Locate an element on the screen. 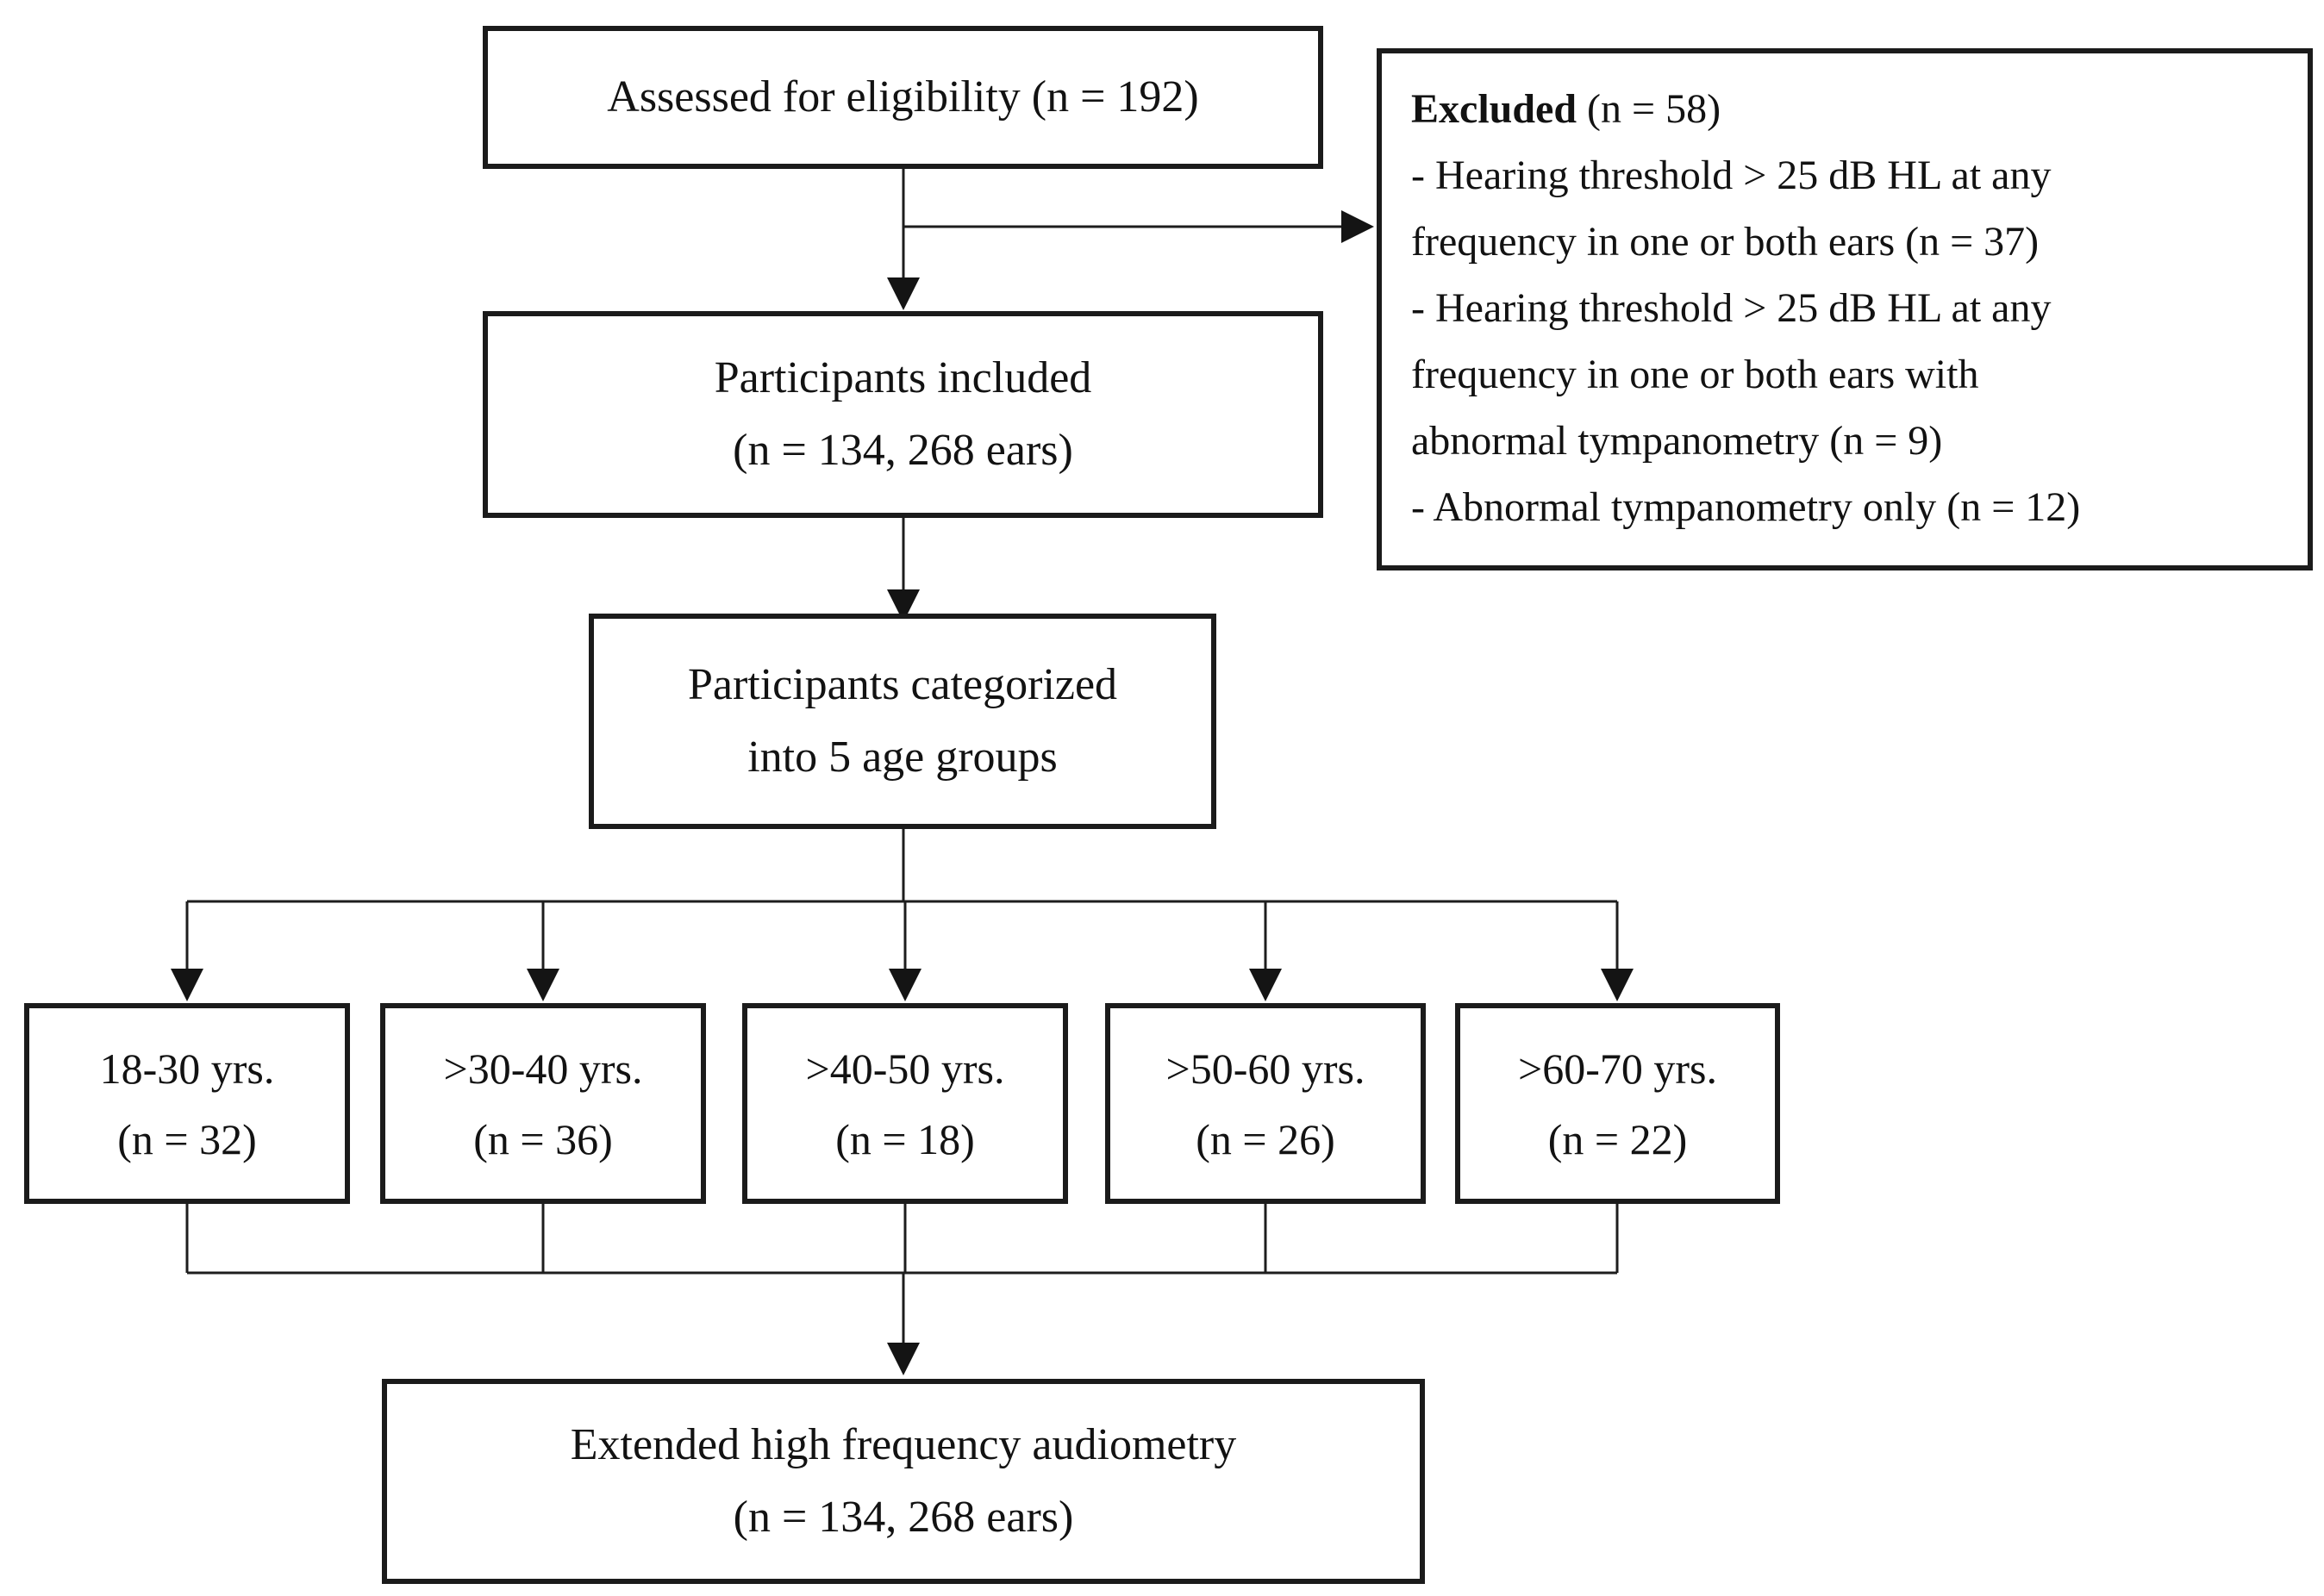  final-line2: (n = 134, 268 ears) is located at coordinates (903, 1517).